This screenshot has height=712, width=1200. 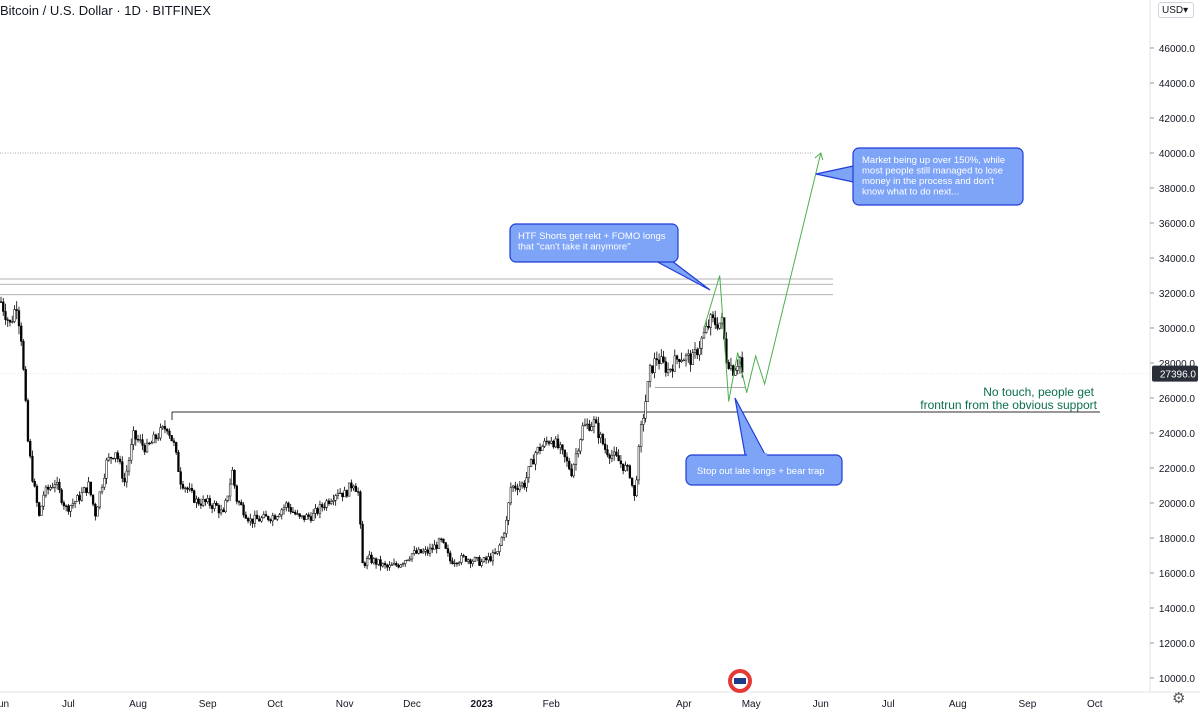 What do you see at coordinates (208, 704) in the screenshot?
I see `x-tick-label: Sep` at bounding box center [208, 704].